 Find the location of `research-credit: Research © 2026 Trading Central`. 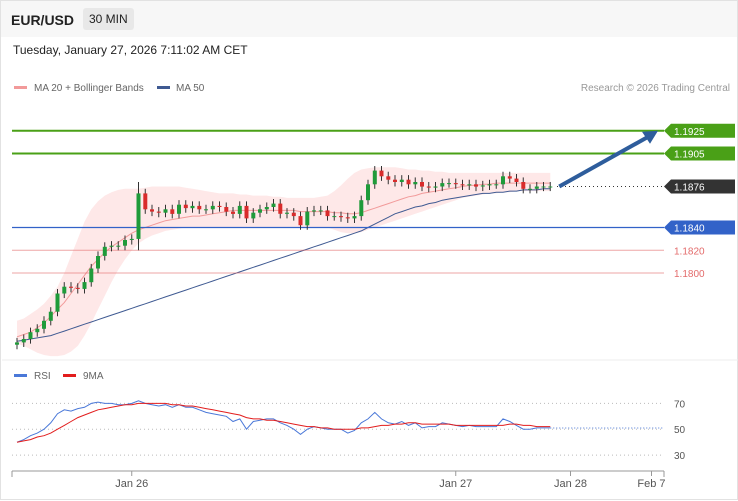

research-credit: Research © 2026 Trading Central is located at coordinates (655, 88).